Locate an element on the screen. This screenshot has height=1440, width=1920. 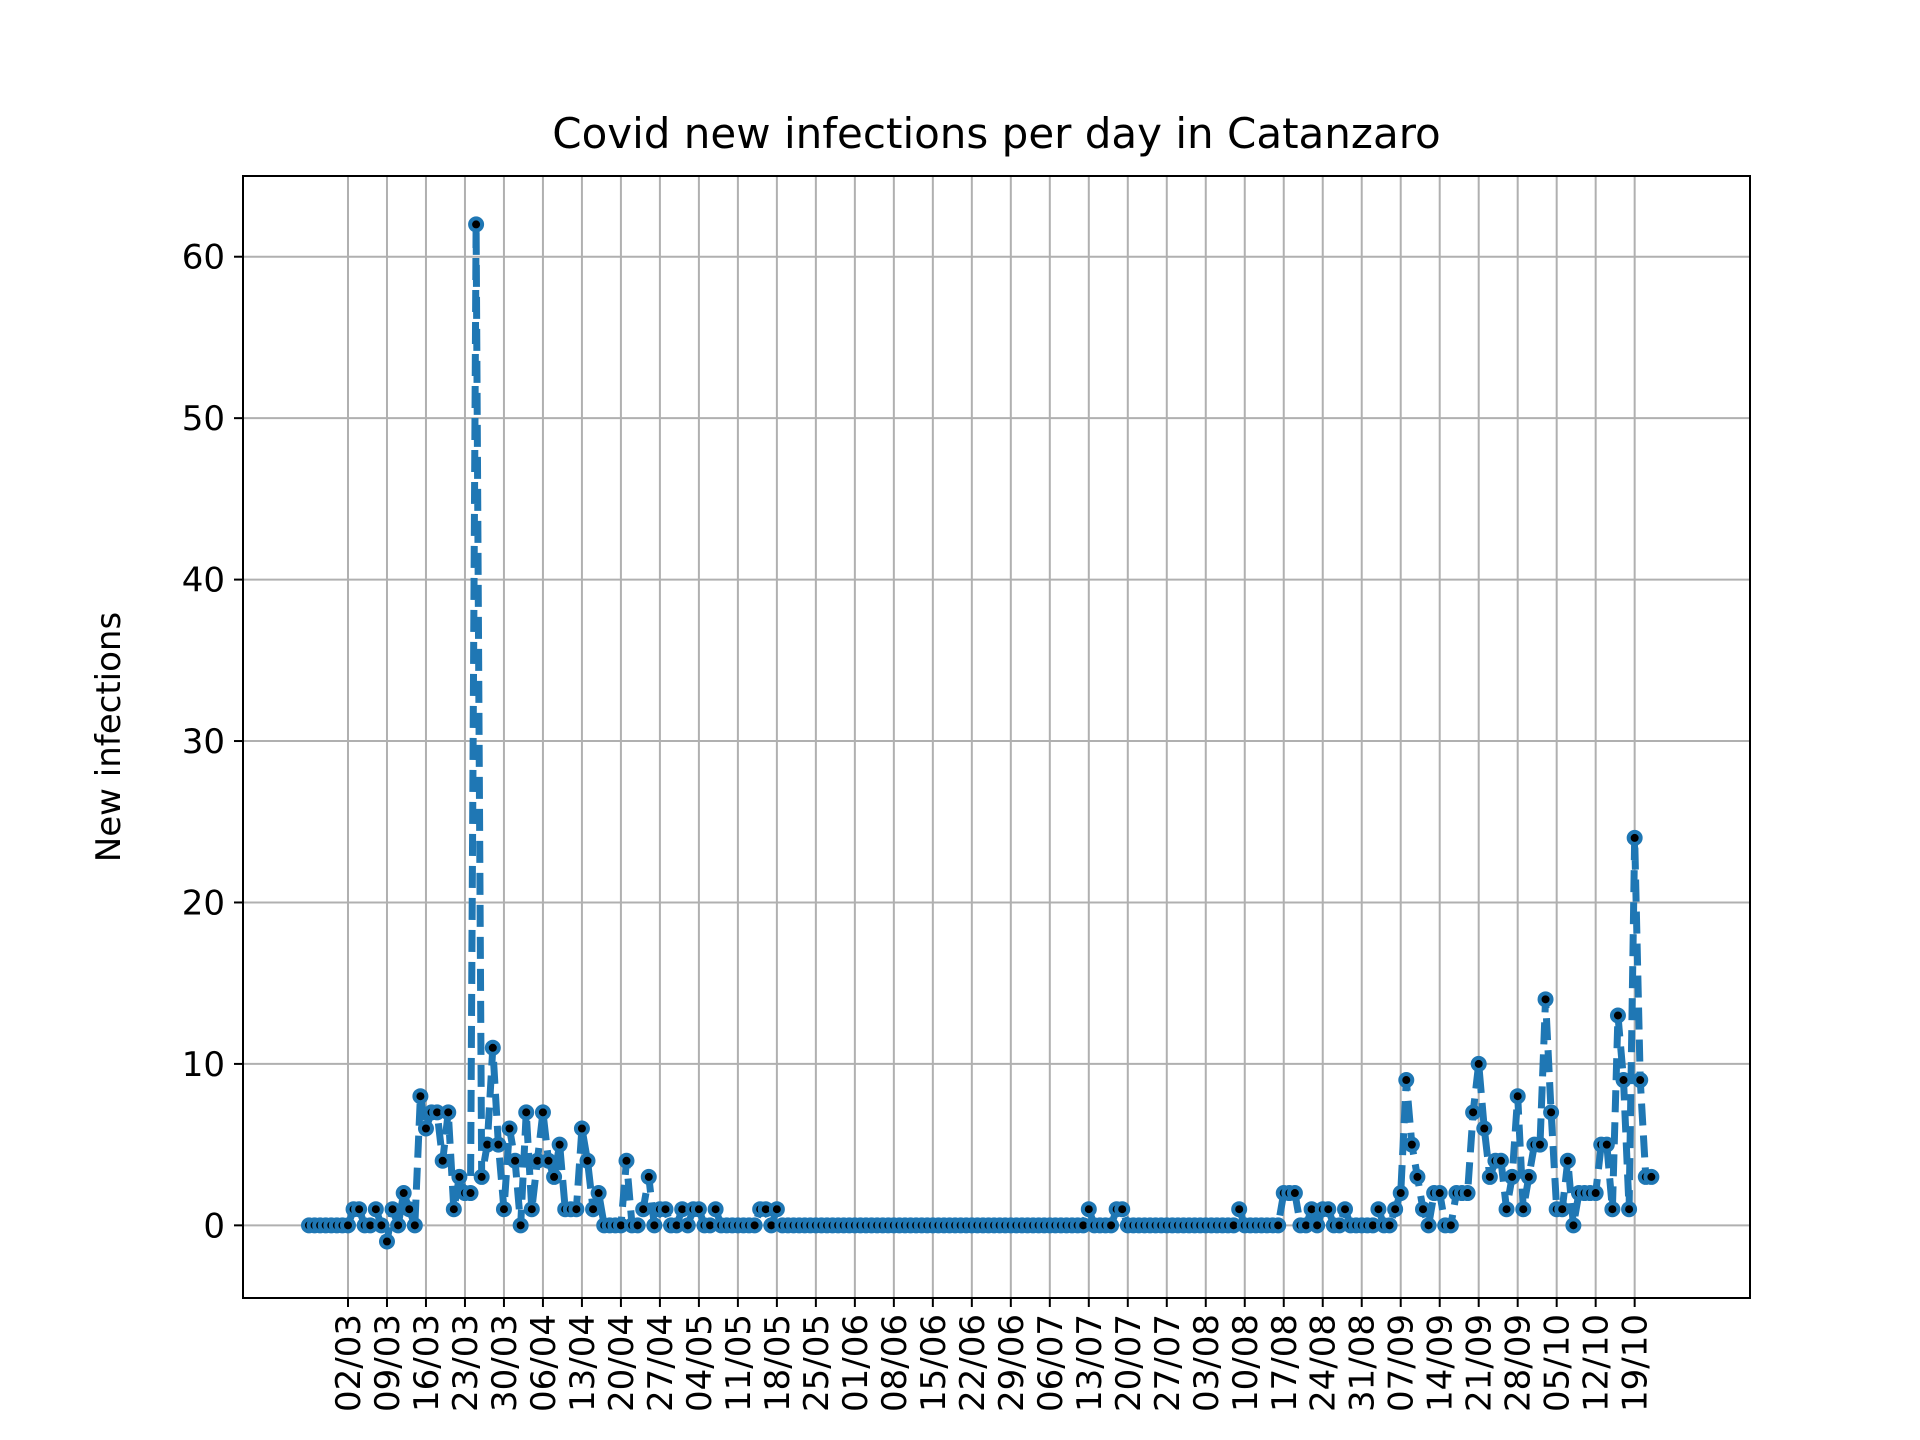
x-tick-label: 14/09 is located at coordinates (1441, 1363).